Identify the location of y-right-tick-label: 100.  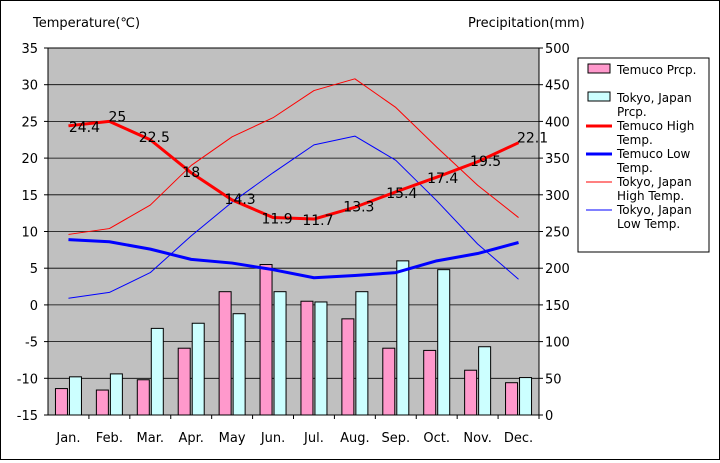
(557, 343).